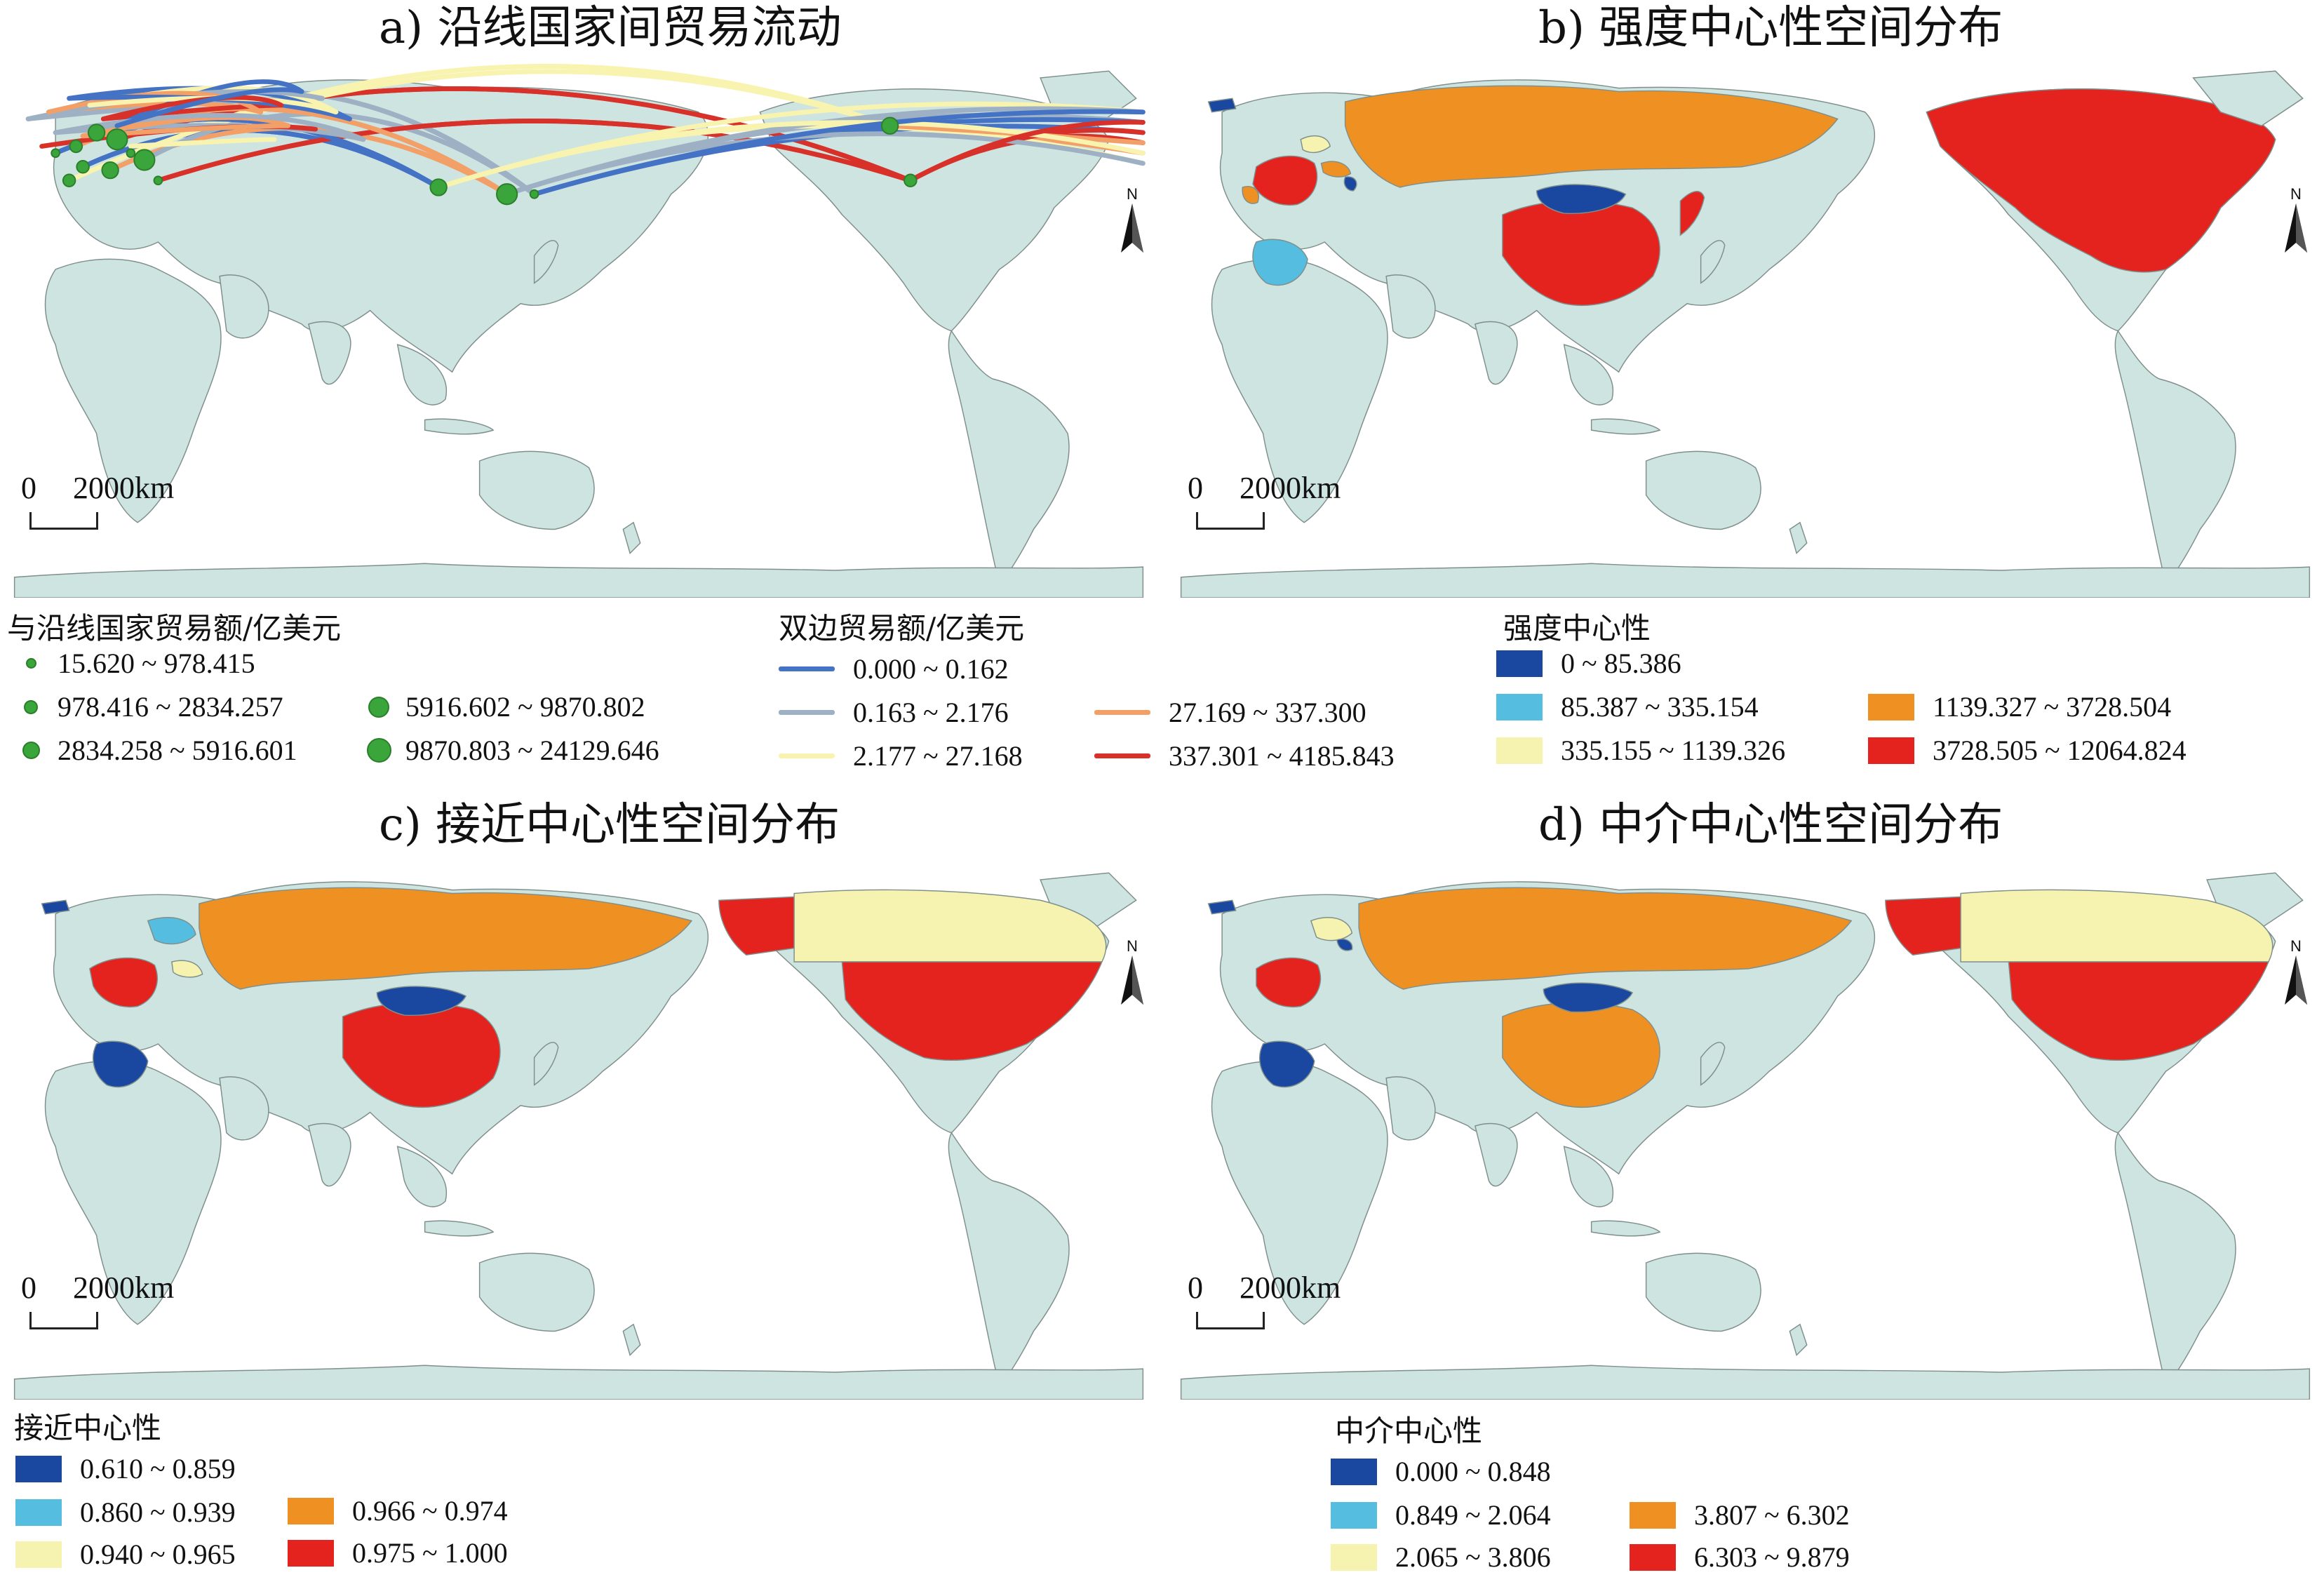 This screenshot has height=1582, width=2324. What do you see at coordinates (1473, 1515) in the screenshot?
I see `legend-label: 0.849 ~ 2.064` at bounding box center [1473, 1515].